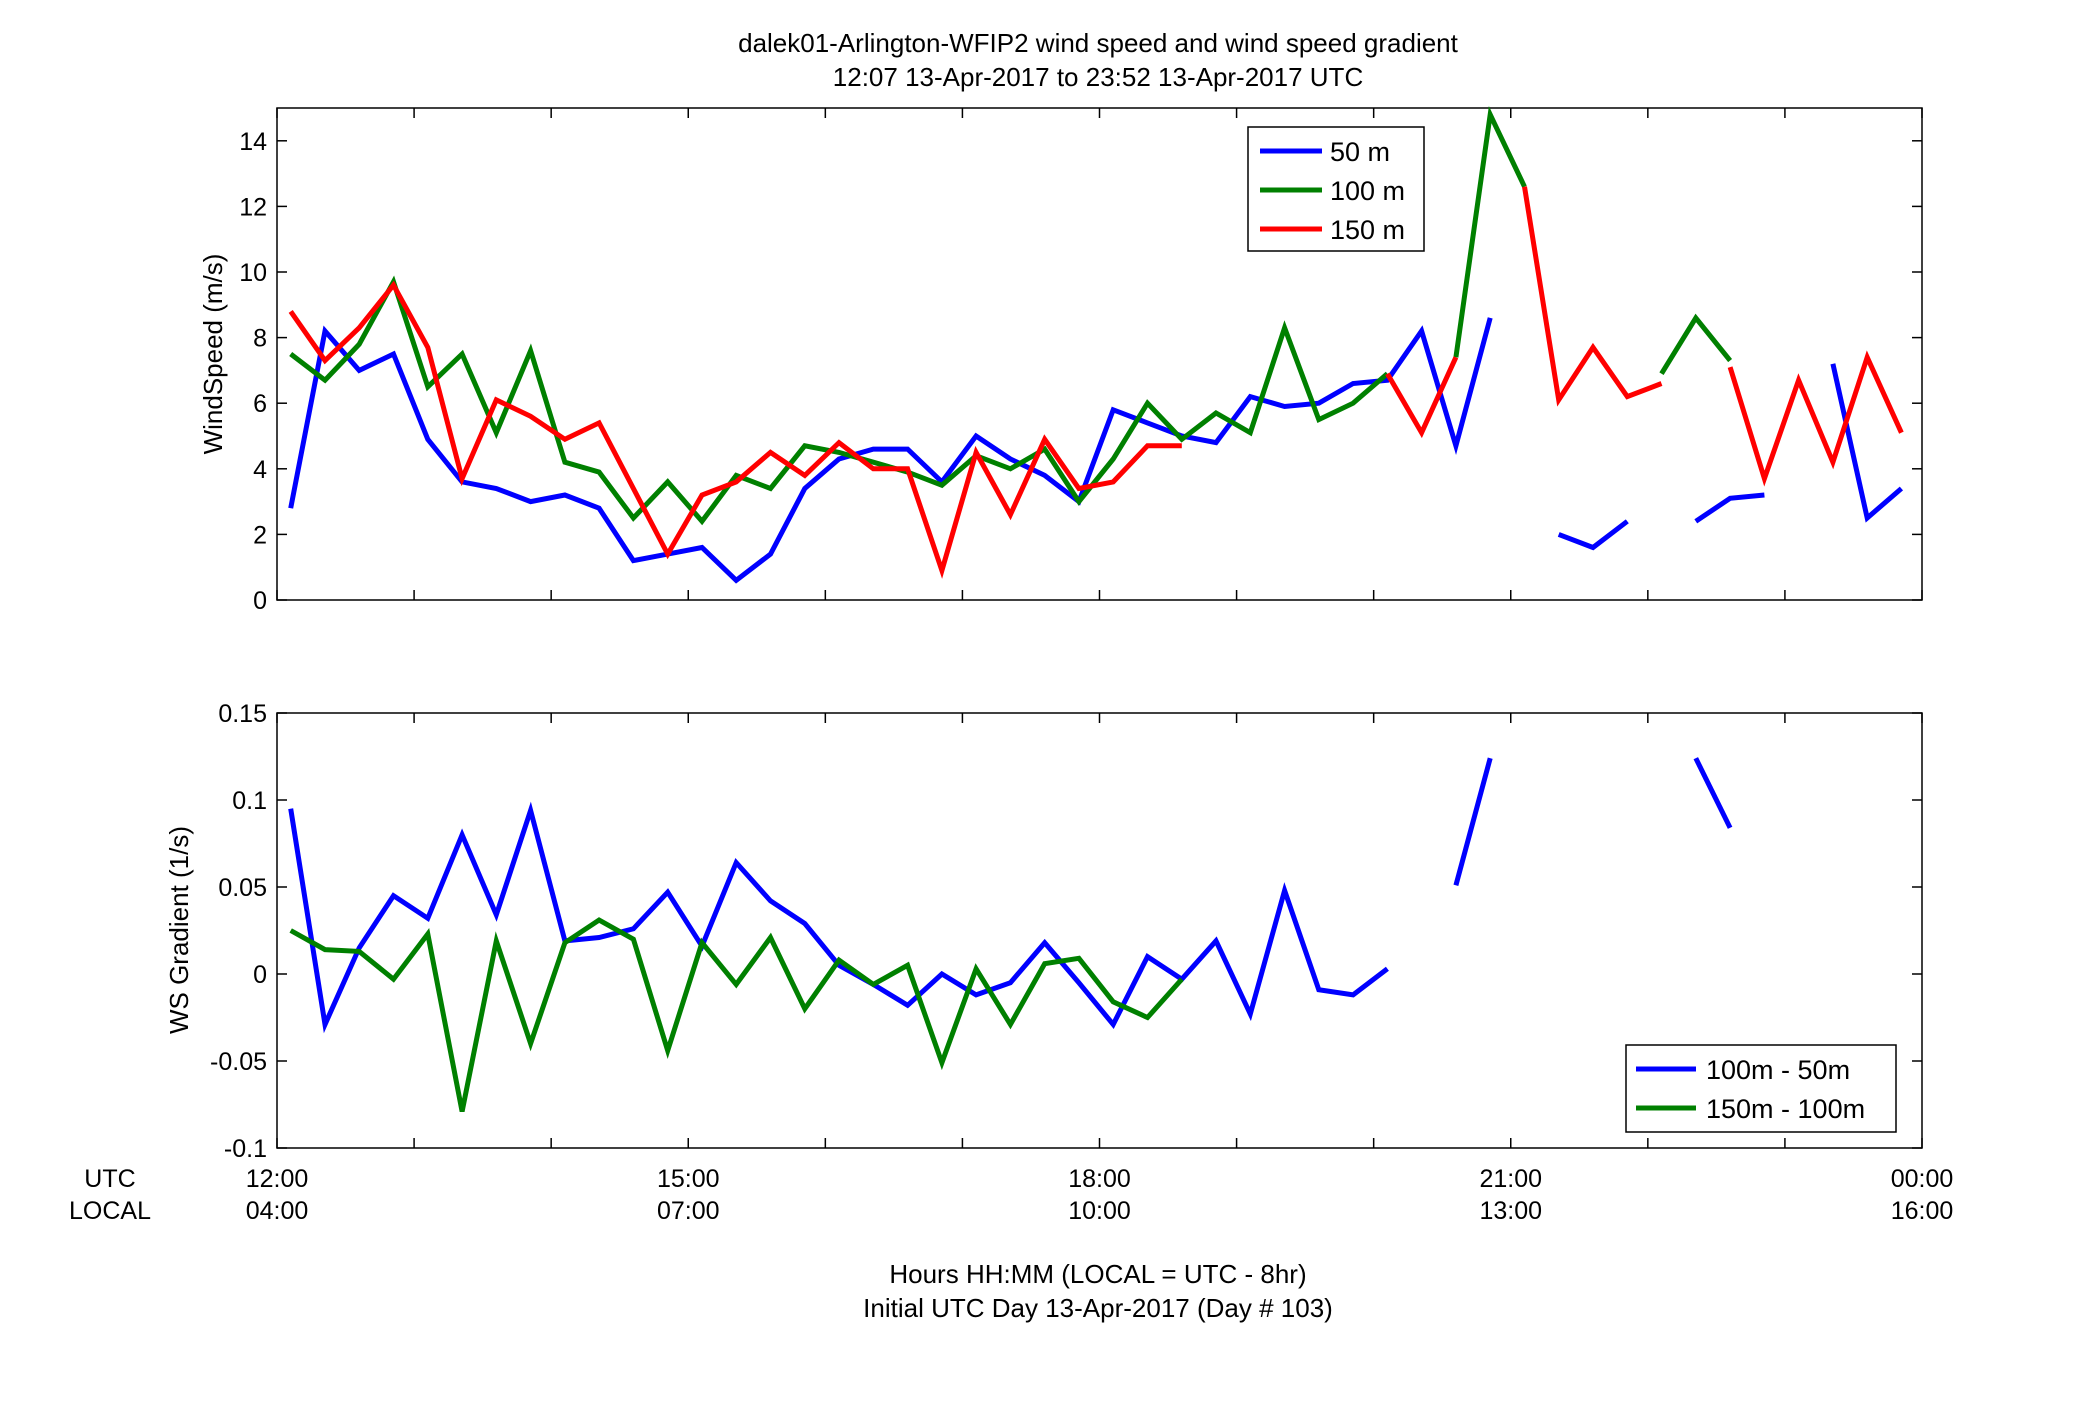 The image size is (2098, 1425). Describe the element at coordinates (253, 207) in the screenshot. I see `windspeed-ytick-label: 12` at that location.